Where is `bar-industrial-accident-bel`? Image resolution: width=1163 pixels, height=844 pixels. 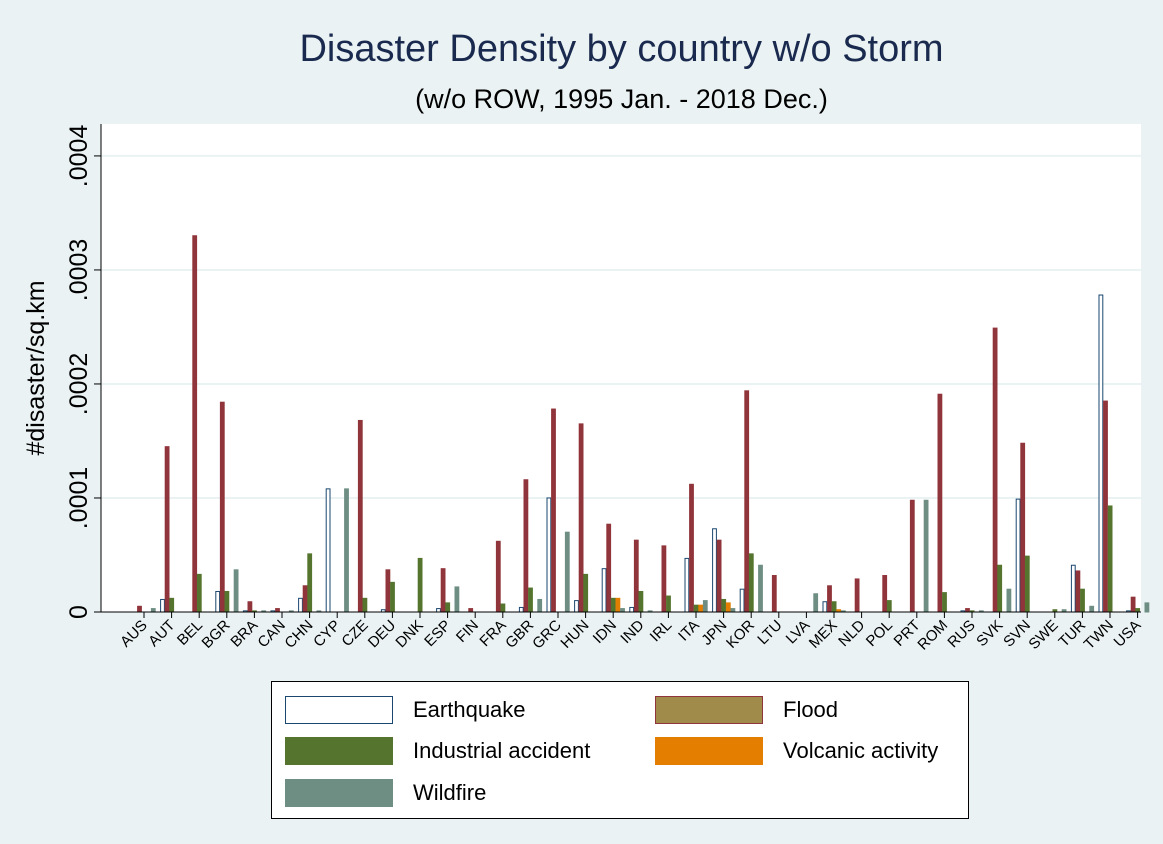 bar-industrial-accident-bel is located at coordinates (199, 593).